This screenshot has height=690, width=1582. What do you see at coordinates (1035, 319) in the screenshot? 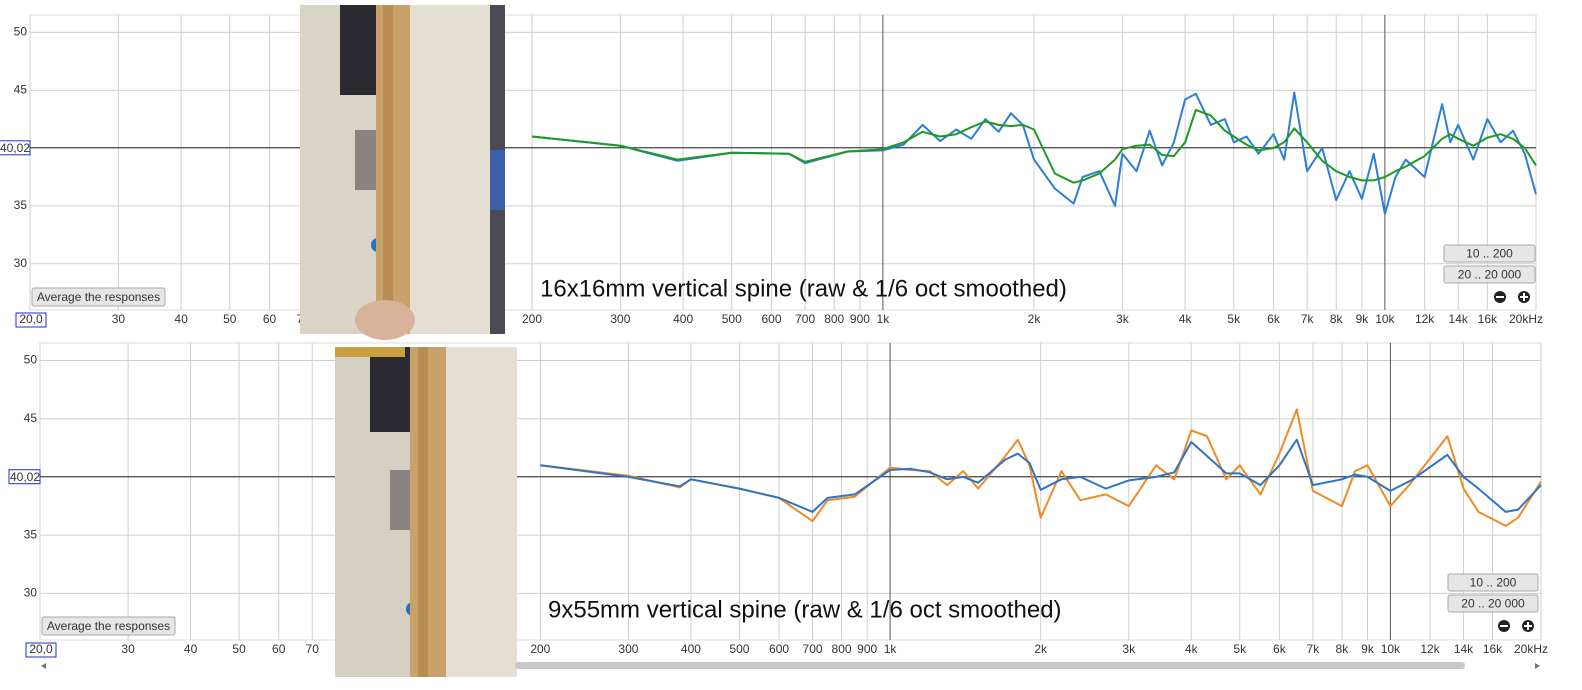
I see `x-tick-label: 2k` at bounding box center [1035, 319].